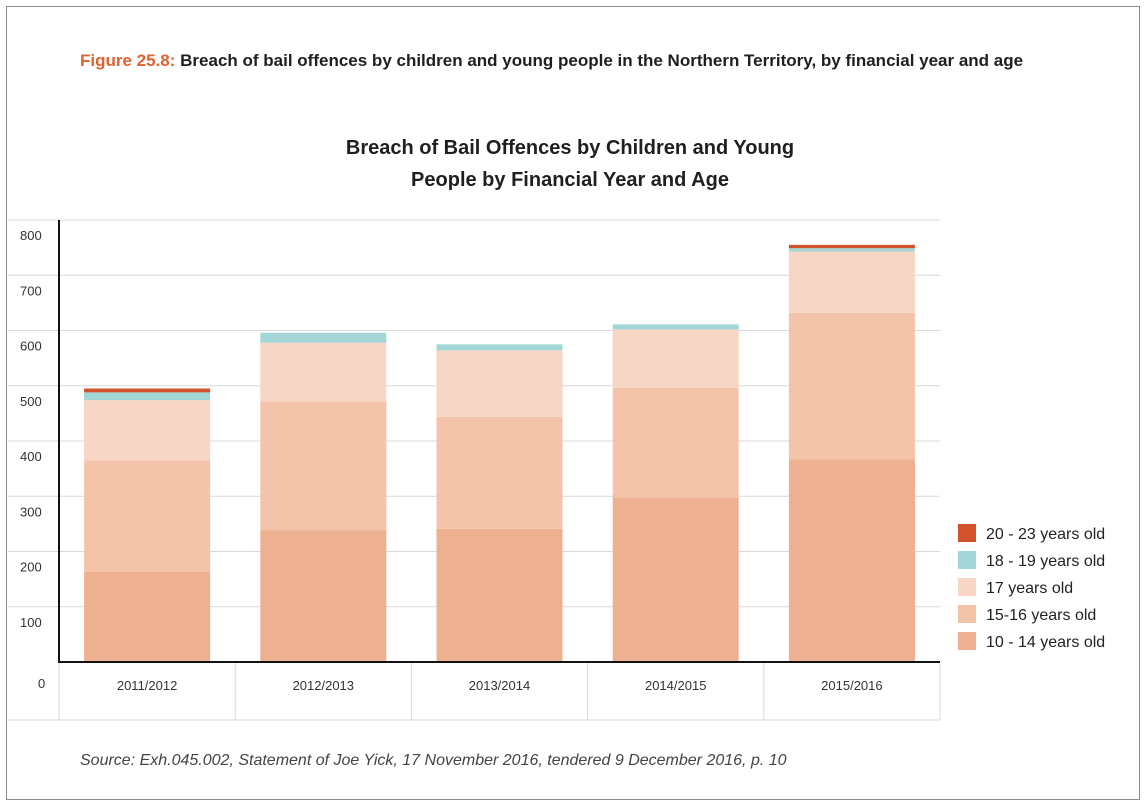 This screenshot has height=806, width=1147. What do you see at coordinates (31, 456) in the screenshot?
I see `y-tick-label-400: 400` at bounding box center [31, 456].